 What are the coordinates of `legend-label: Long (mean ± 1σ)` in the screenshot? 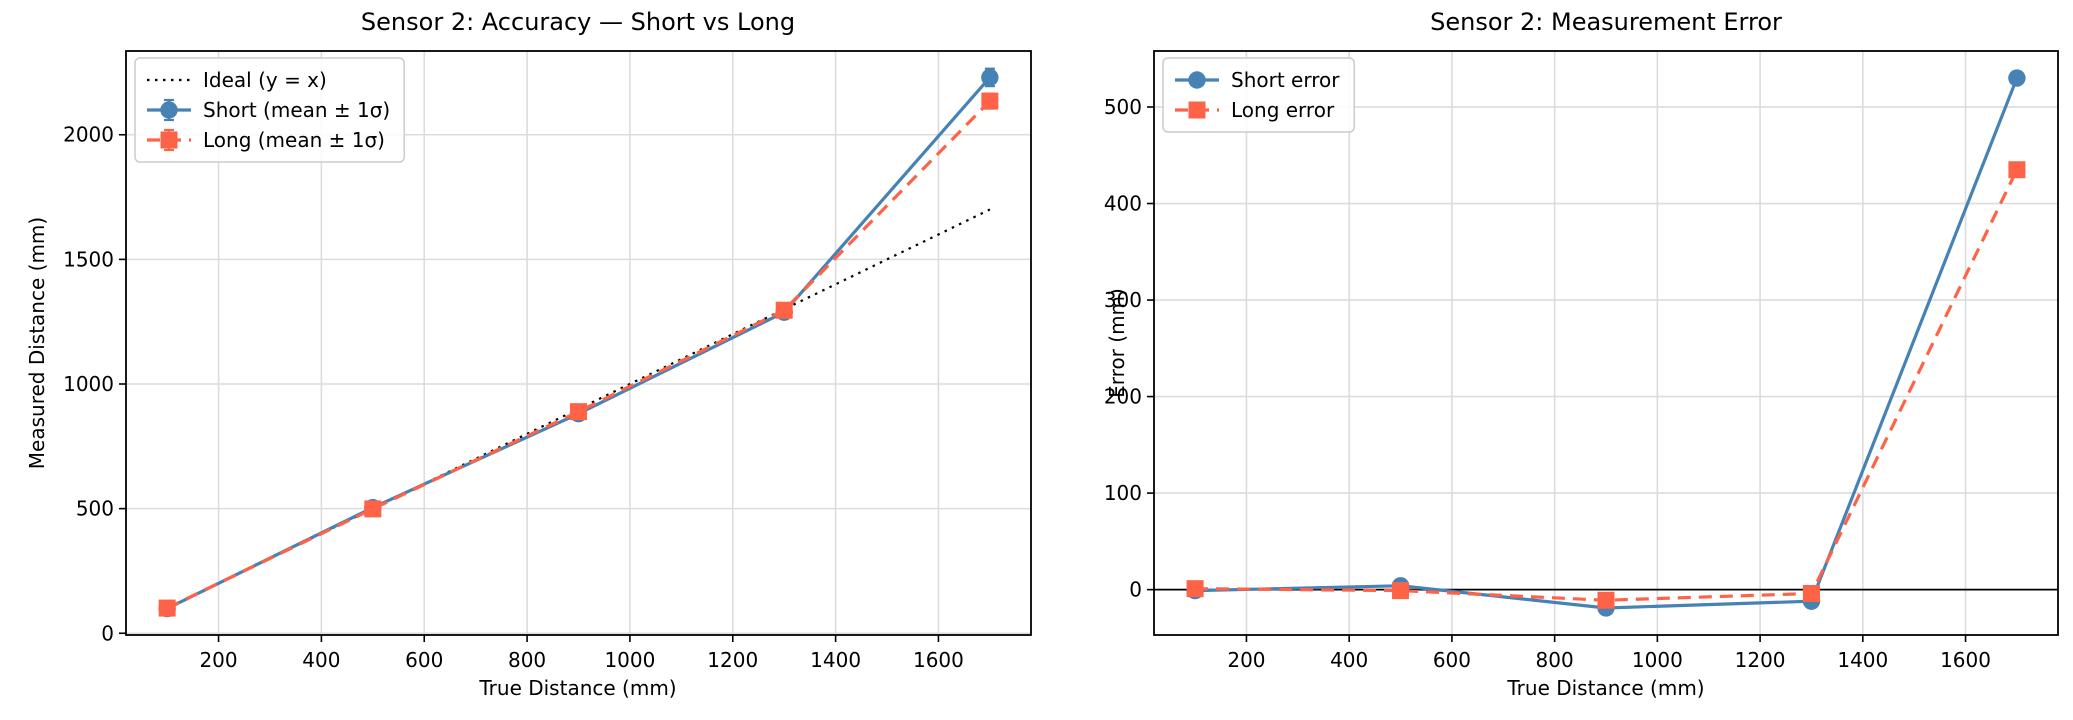 It's located at (294, 140).